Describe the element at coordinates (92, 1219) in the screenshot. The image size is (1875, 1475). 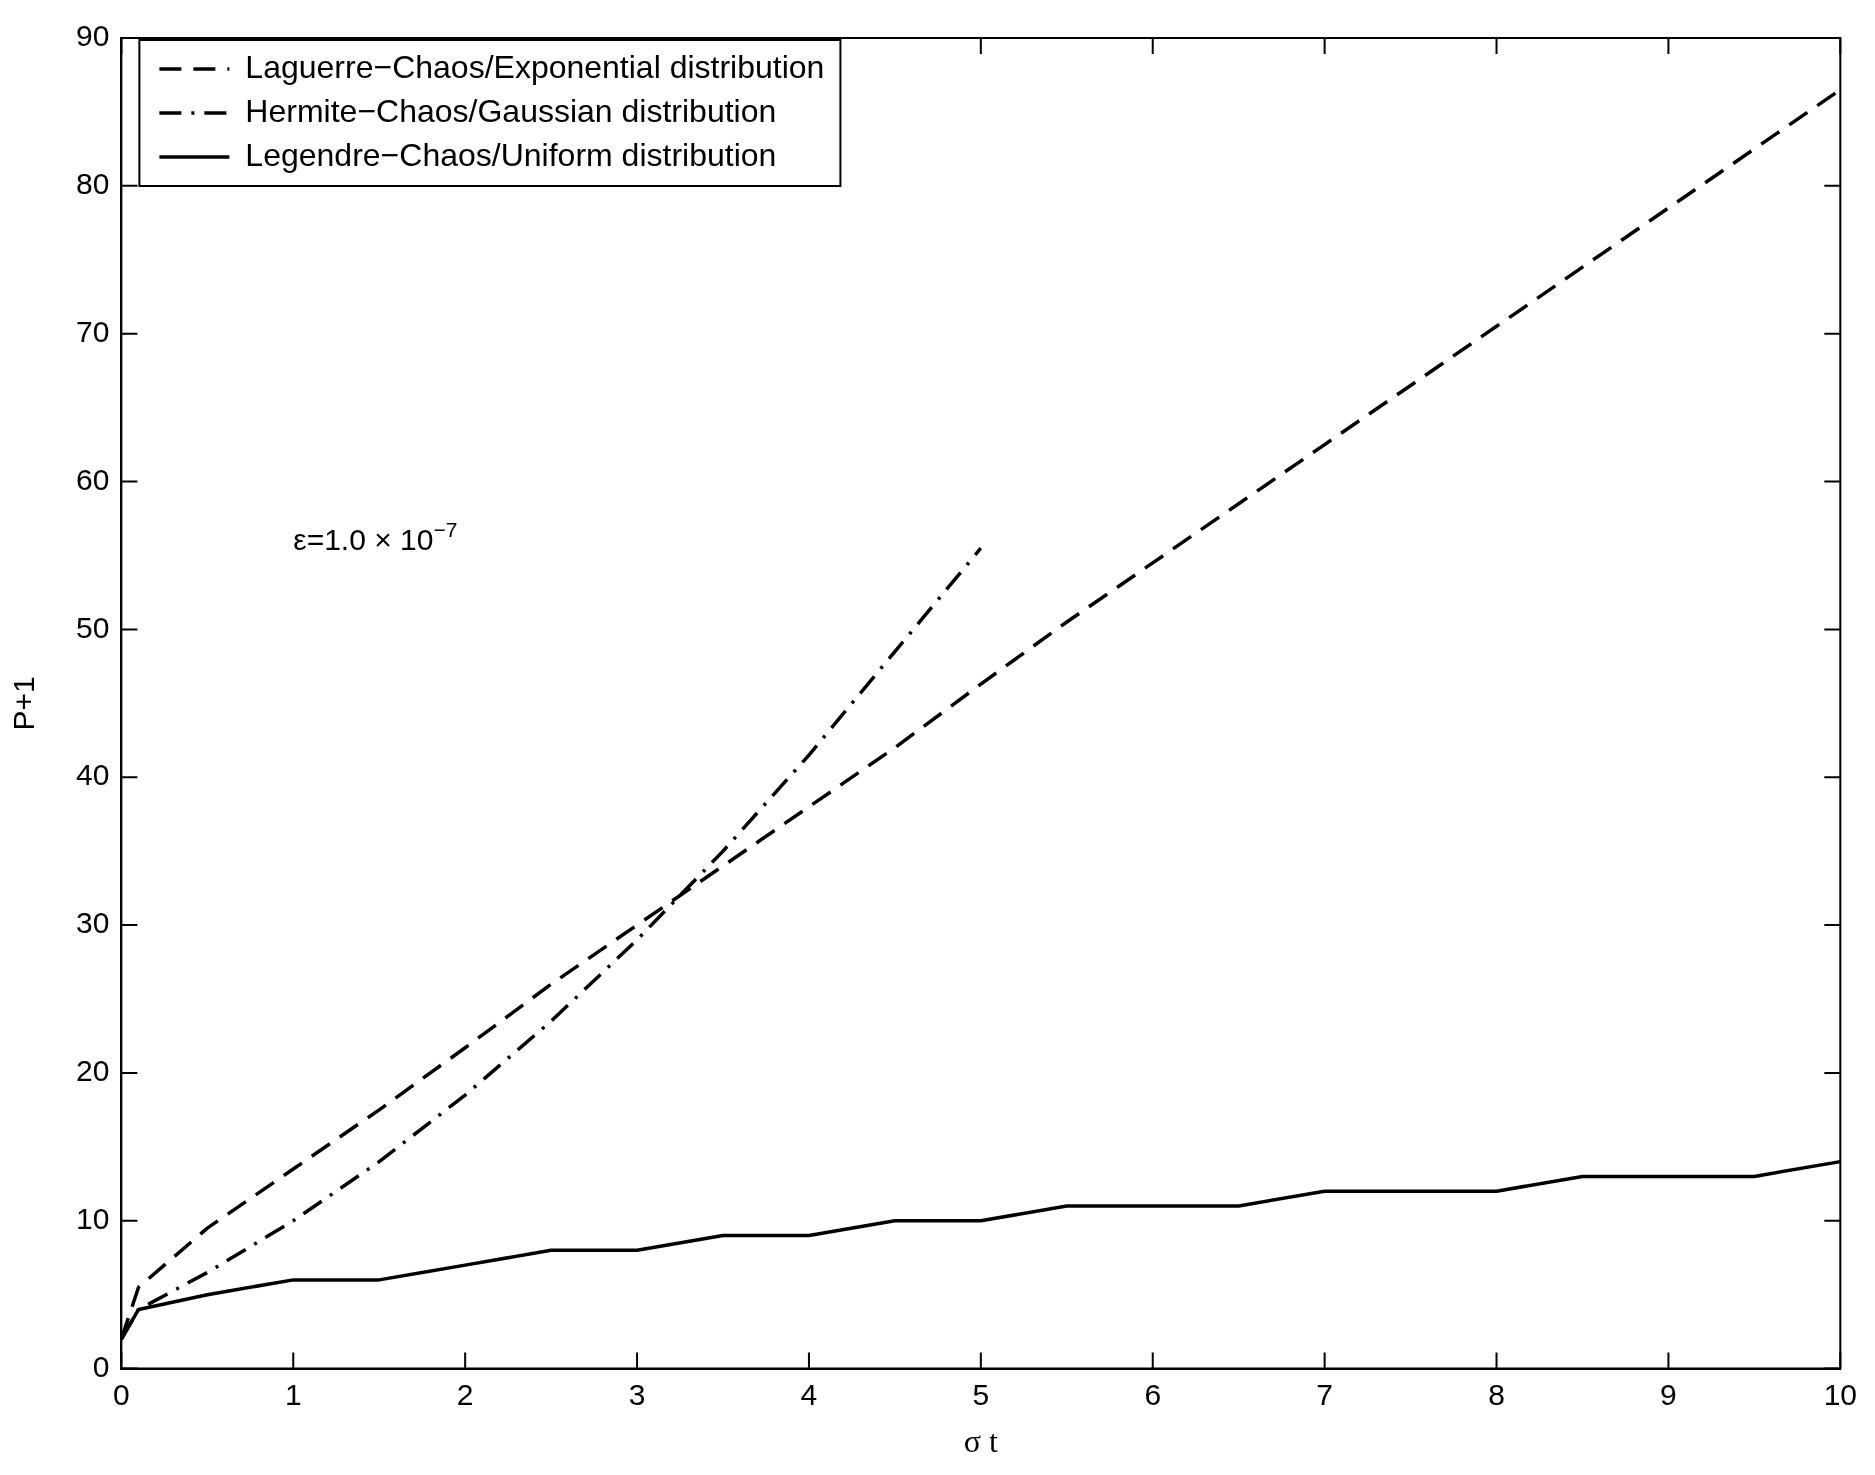
I see `y-tick-label: 10` at that location.